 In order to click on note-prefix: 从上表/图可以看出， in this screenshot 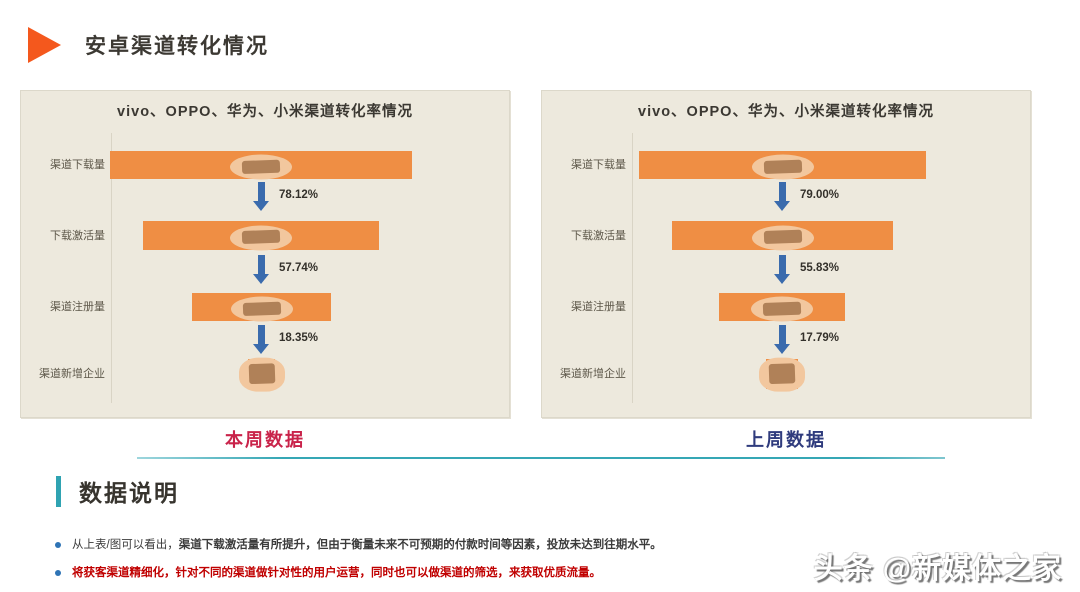, I will do `click(125, 545)`.